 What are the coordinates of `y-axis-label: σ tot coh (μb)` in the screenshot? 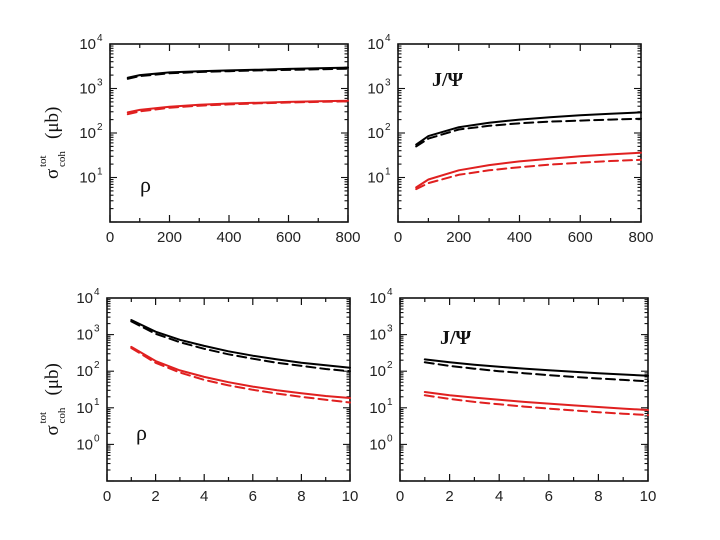 It's located at (52, 143).